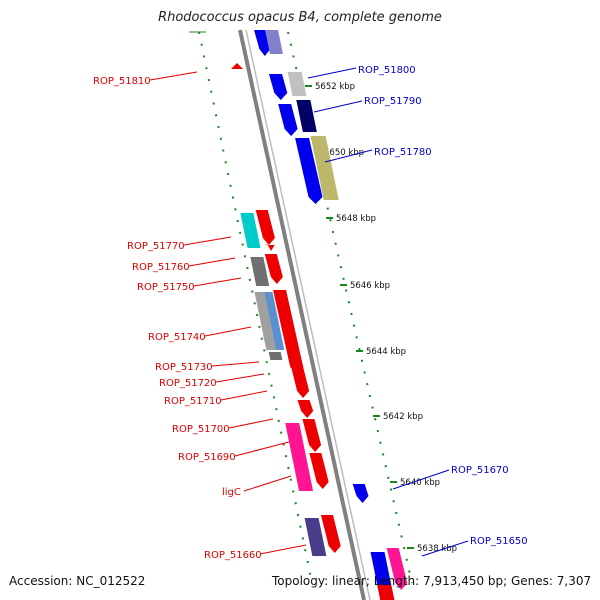  Describe the element at coordinates (188, 383) in the screenshot. I see `gene-label-left: ROP_51720` at that location.